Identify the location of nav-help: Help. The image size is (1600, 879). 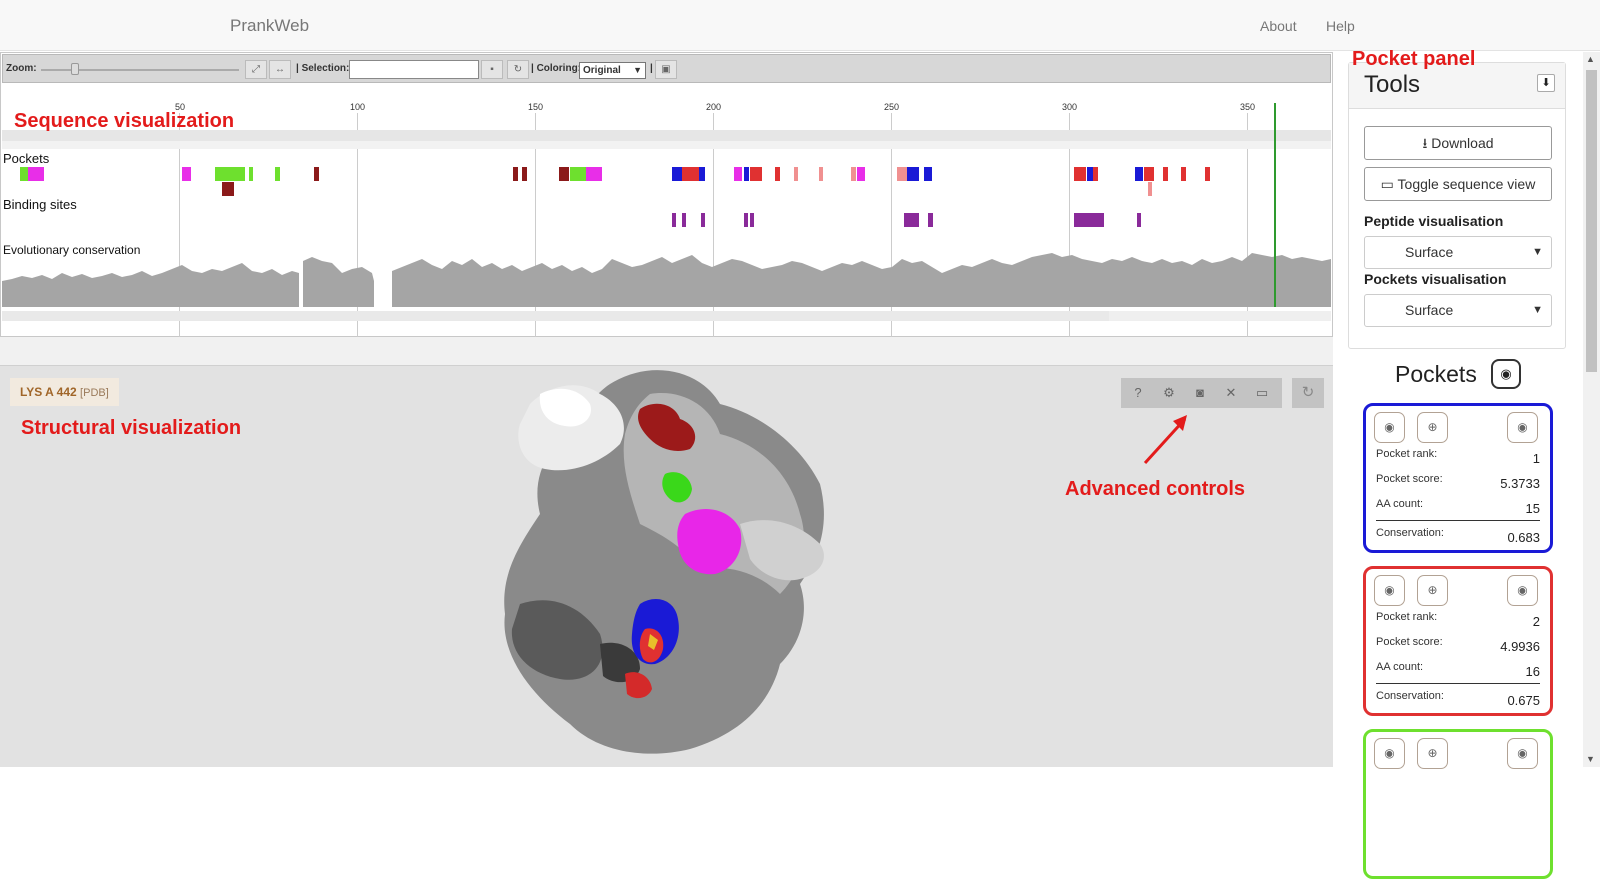
(1340, 26).